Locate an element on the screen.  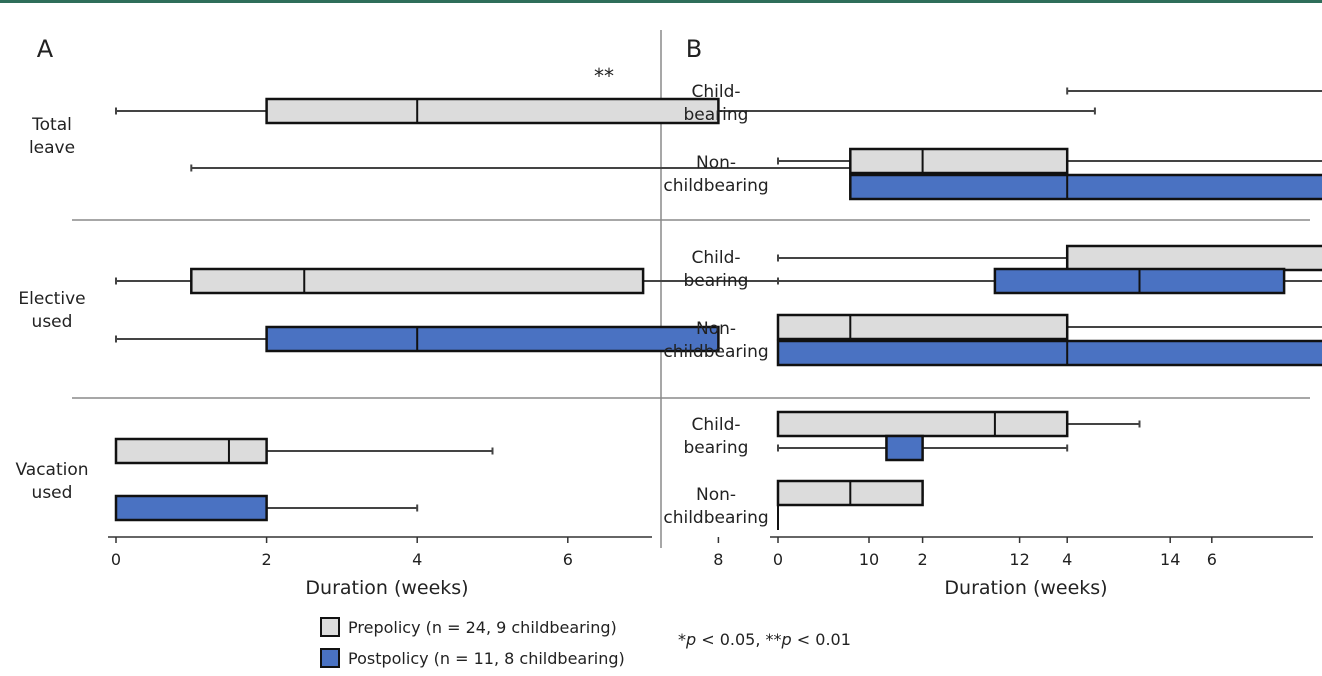
box-b-2-2-post is located at coordinates (1049, 353).